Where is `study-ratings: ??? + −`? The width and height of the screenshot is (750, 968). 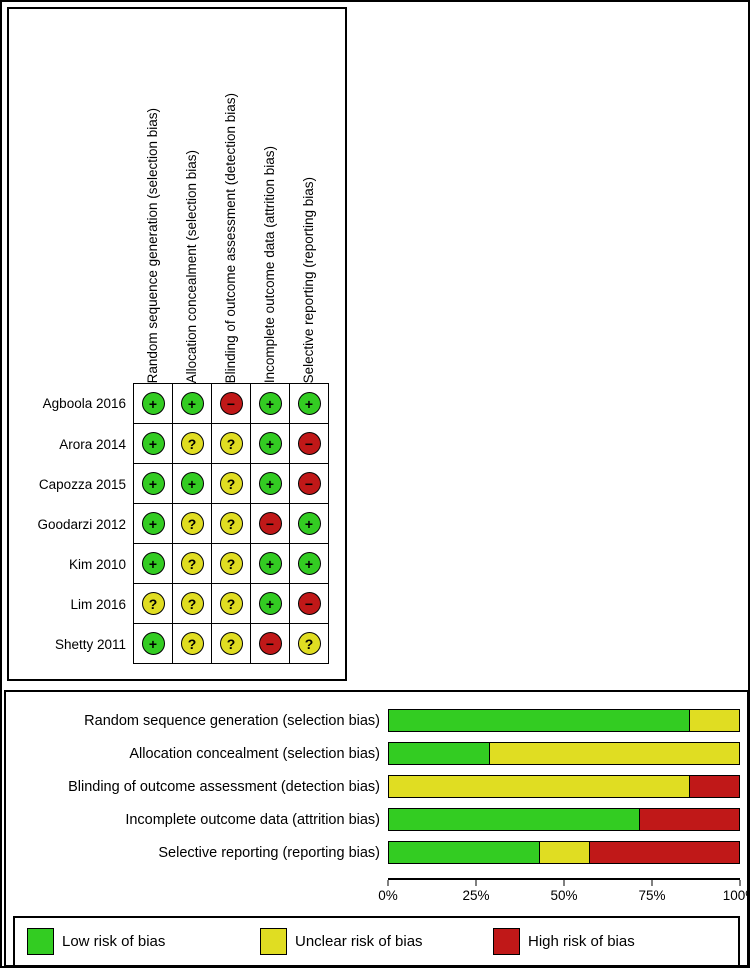 study-ratings: ??? + − is located at coordinates (231, 604).